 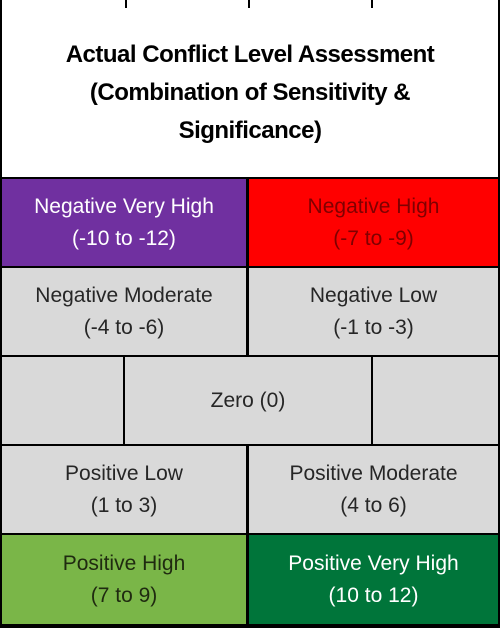 I want to click on cell-label: Negative Very High, so click(x=124, y=206).